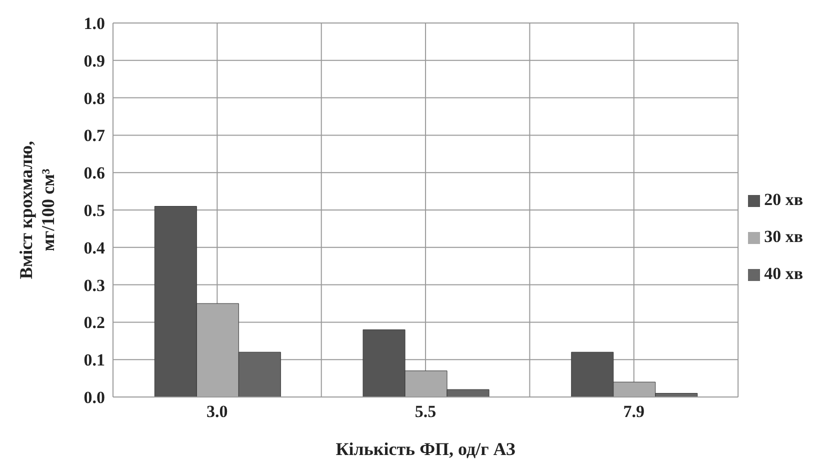  Describe the element at coordinates (94, 322) in the screenshot. I see `y-tick-label: 0.2` at that location.